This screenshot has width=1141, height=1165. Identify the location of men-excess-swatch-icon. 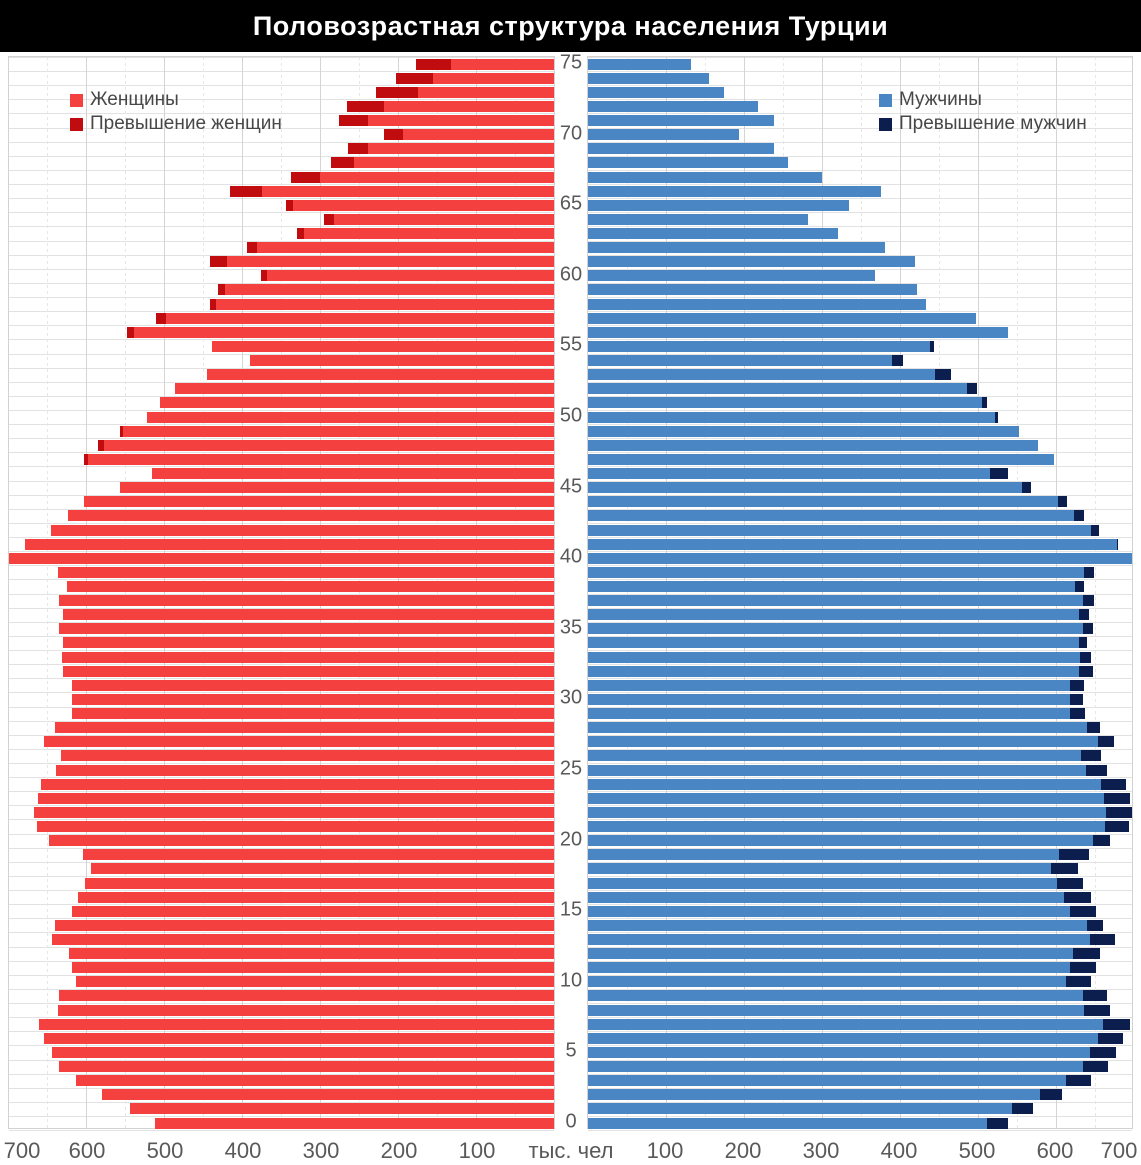
(885, 124).